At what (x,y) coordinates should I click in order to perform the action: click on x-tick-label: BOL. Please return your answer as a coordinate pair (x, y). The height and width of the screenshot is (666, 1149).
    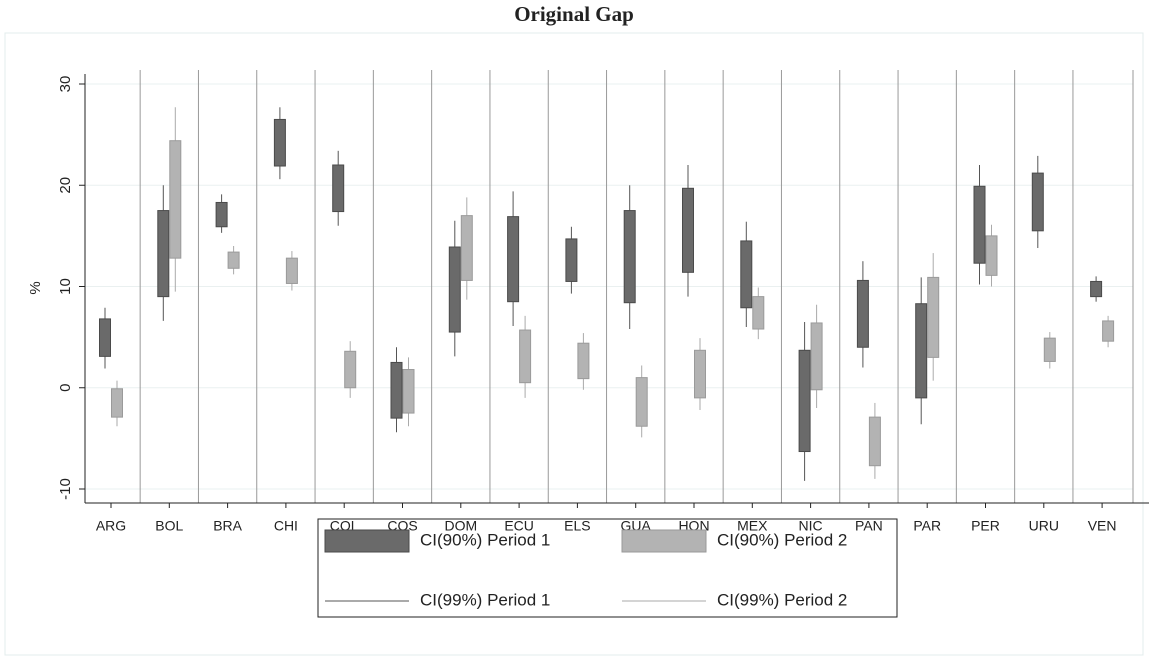
    Looking at the image, I should click on (169, 526).